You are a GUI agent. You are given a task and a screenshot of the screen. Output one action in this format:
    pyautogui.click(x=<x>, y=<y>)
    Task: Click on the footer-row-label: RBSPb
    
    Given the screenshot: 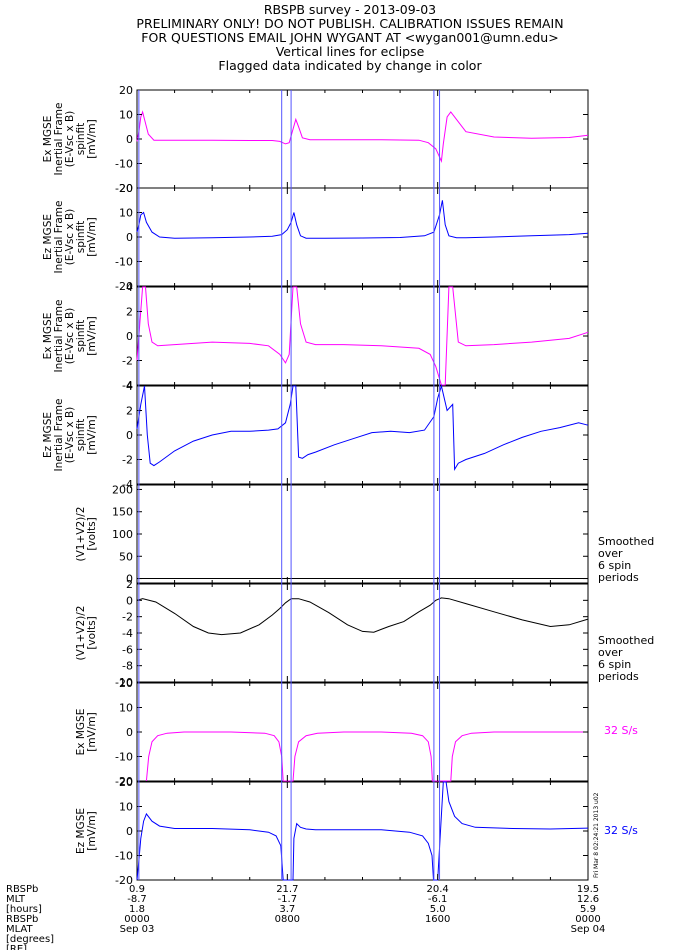 What is the action you would take?
    pyautogui.click(x=22, y=889)
    